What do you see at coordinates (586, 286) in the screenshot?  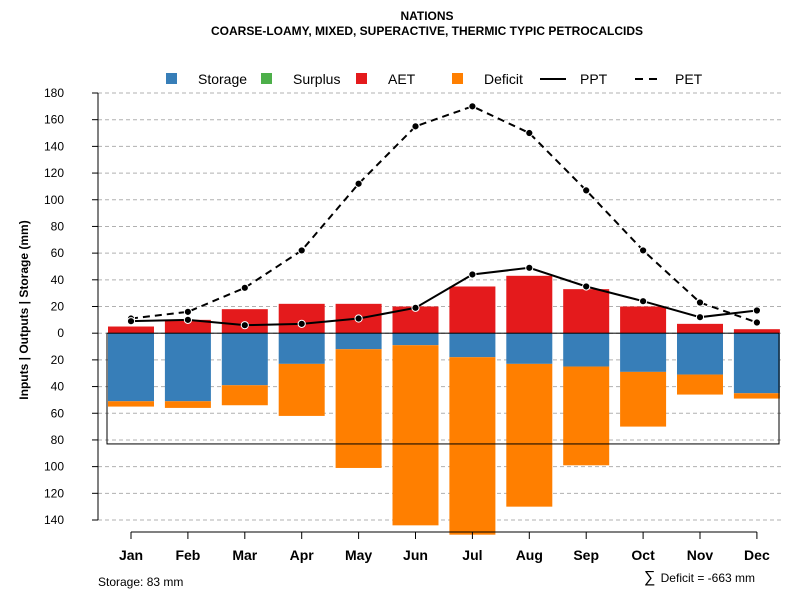 I see `ppt-point-sep` at bounding box center [586, 286].